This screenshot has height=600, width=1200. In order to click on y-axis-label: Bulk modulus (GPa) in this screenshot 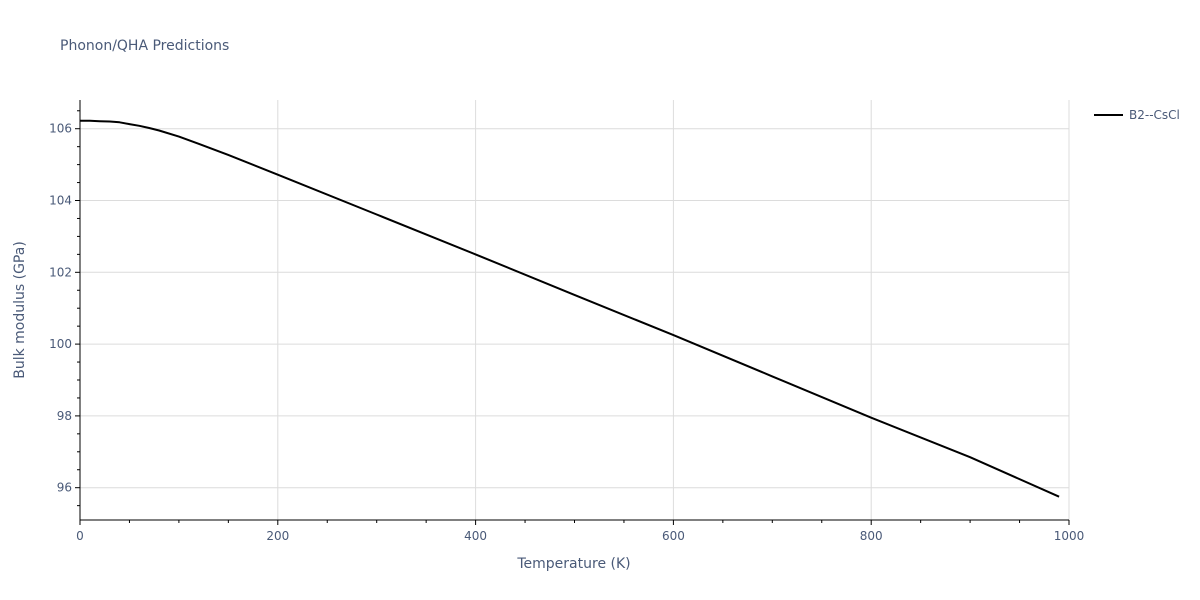, I will do `click(20, 310)`.